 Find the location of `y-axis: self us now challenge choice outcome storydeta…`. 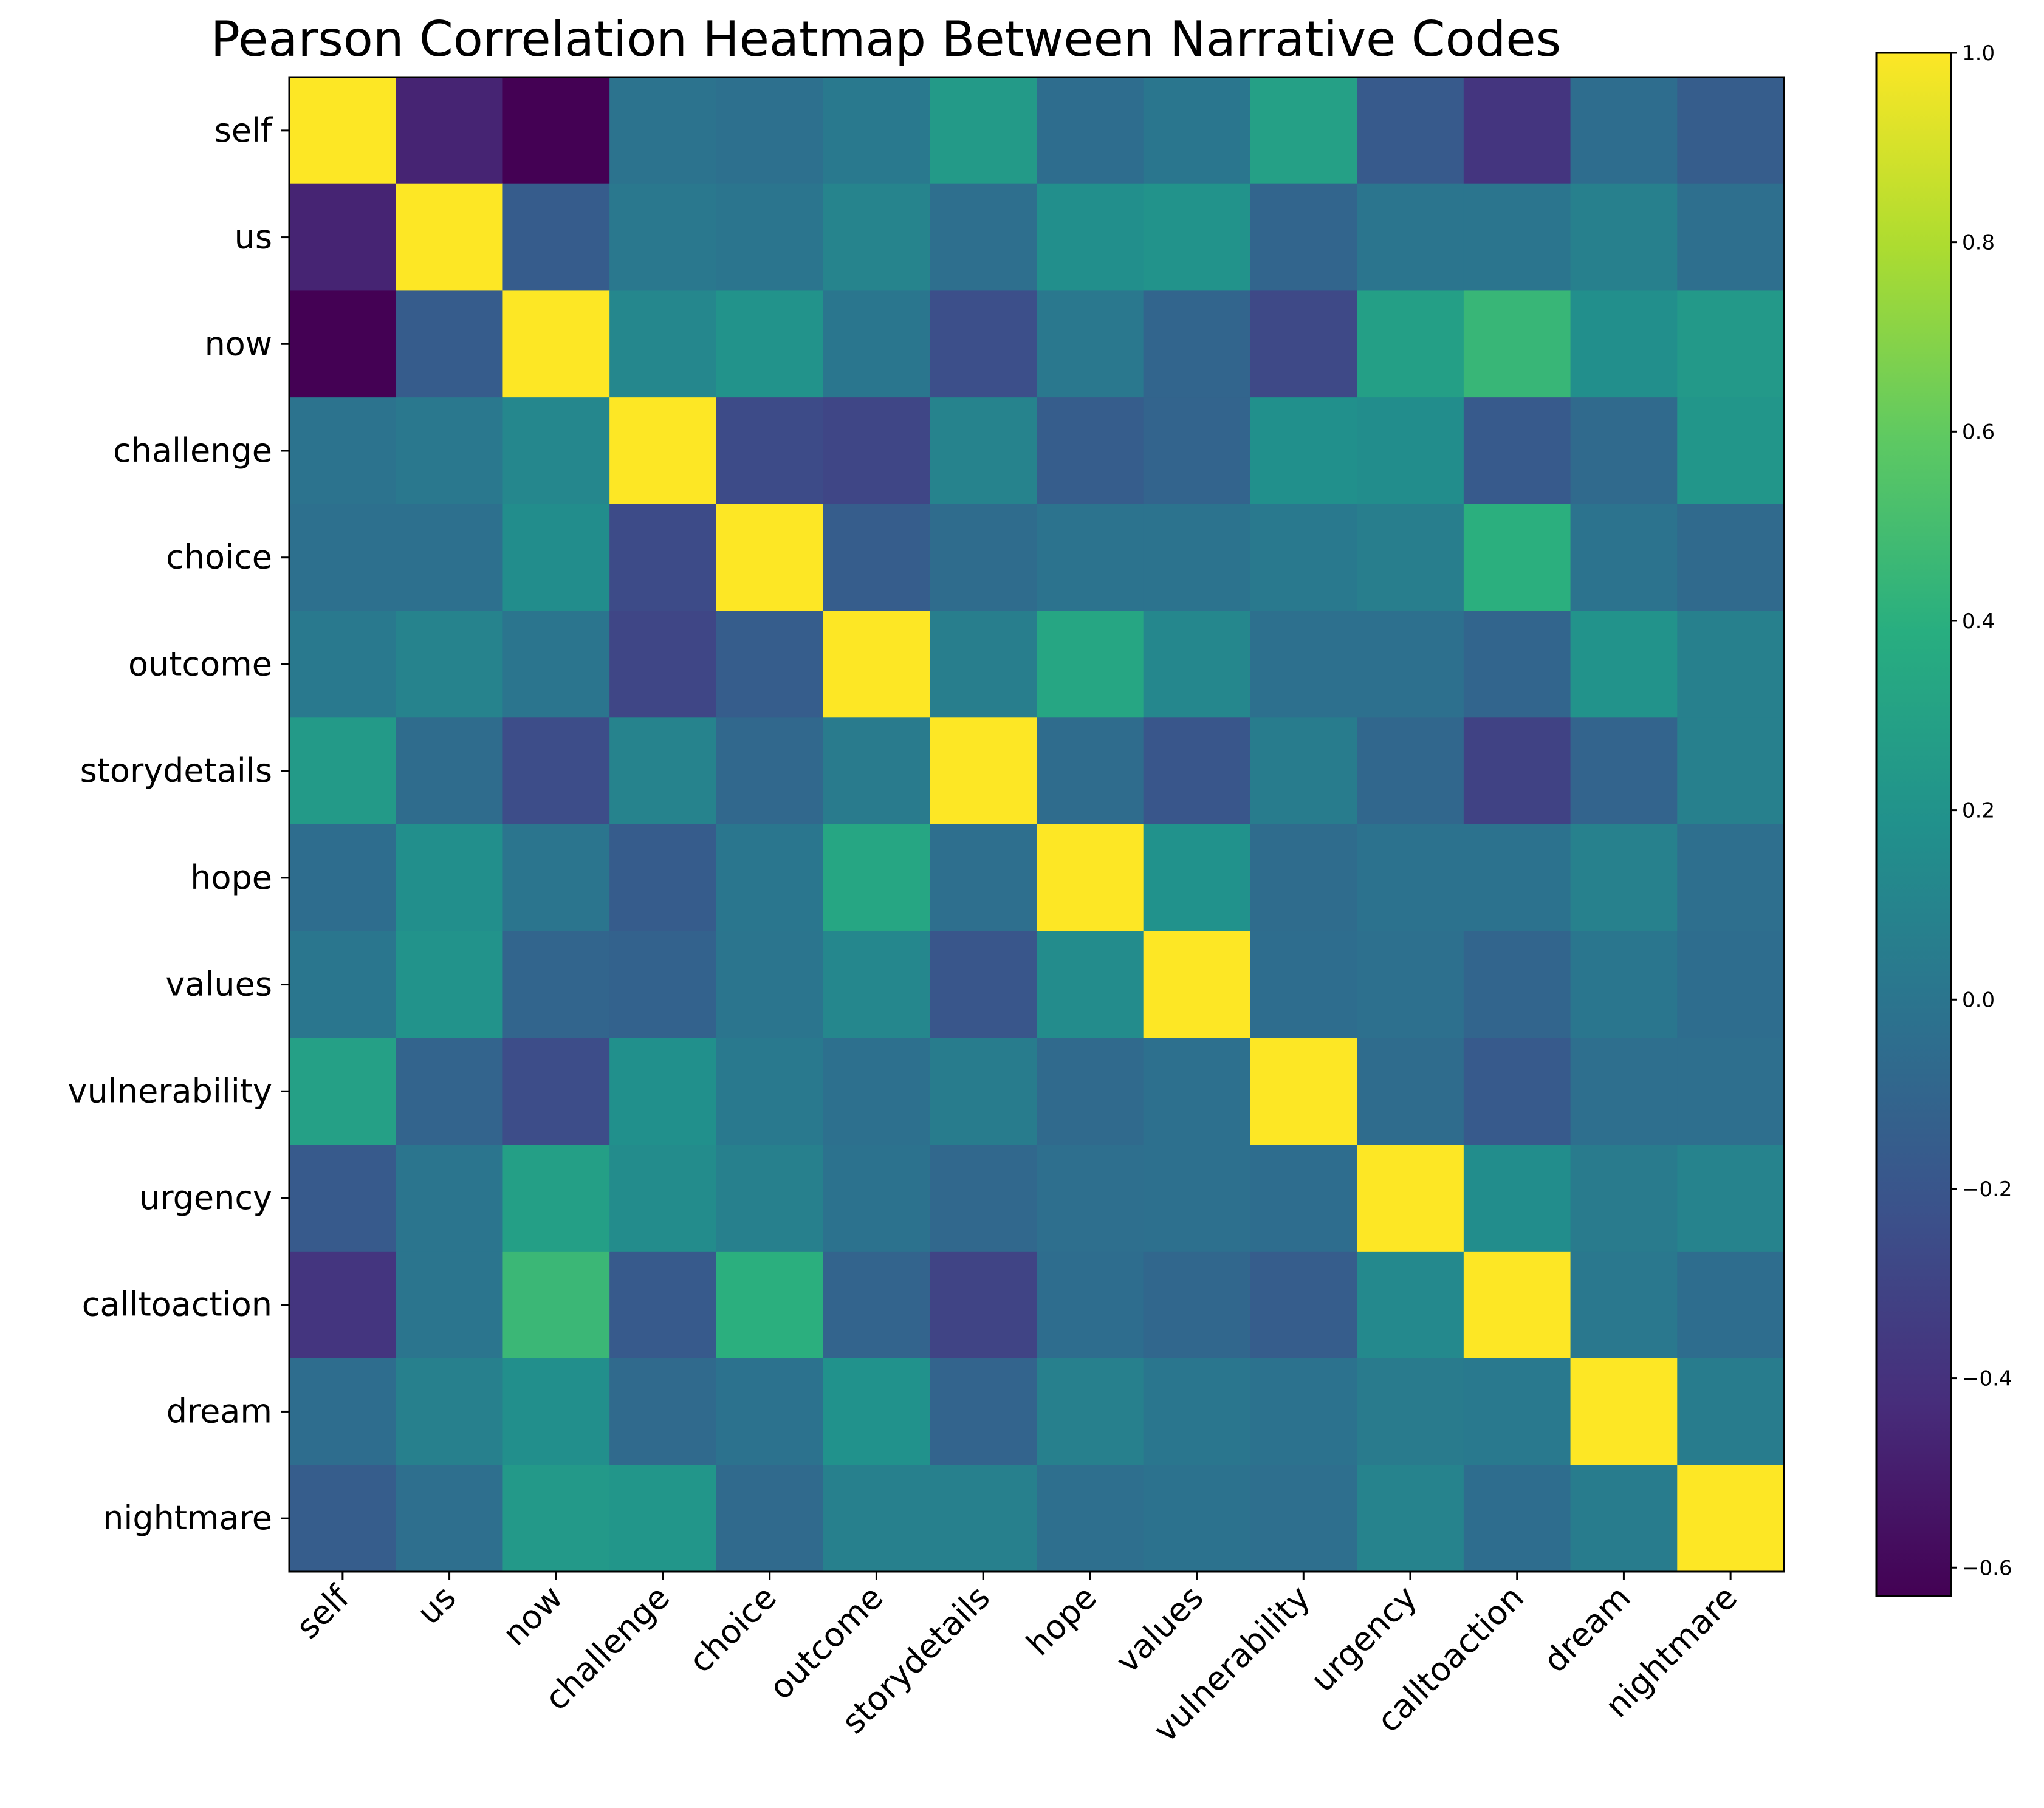

y-axis: self us now challenge choice outcome storydeta… is located at coordinates (178, 824).